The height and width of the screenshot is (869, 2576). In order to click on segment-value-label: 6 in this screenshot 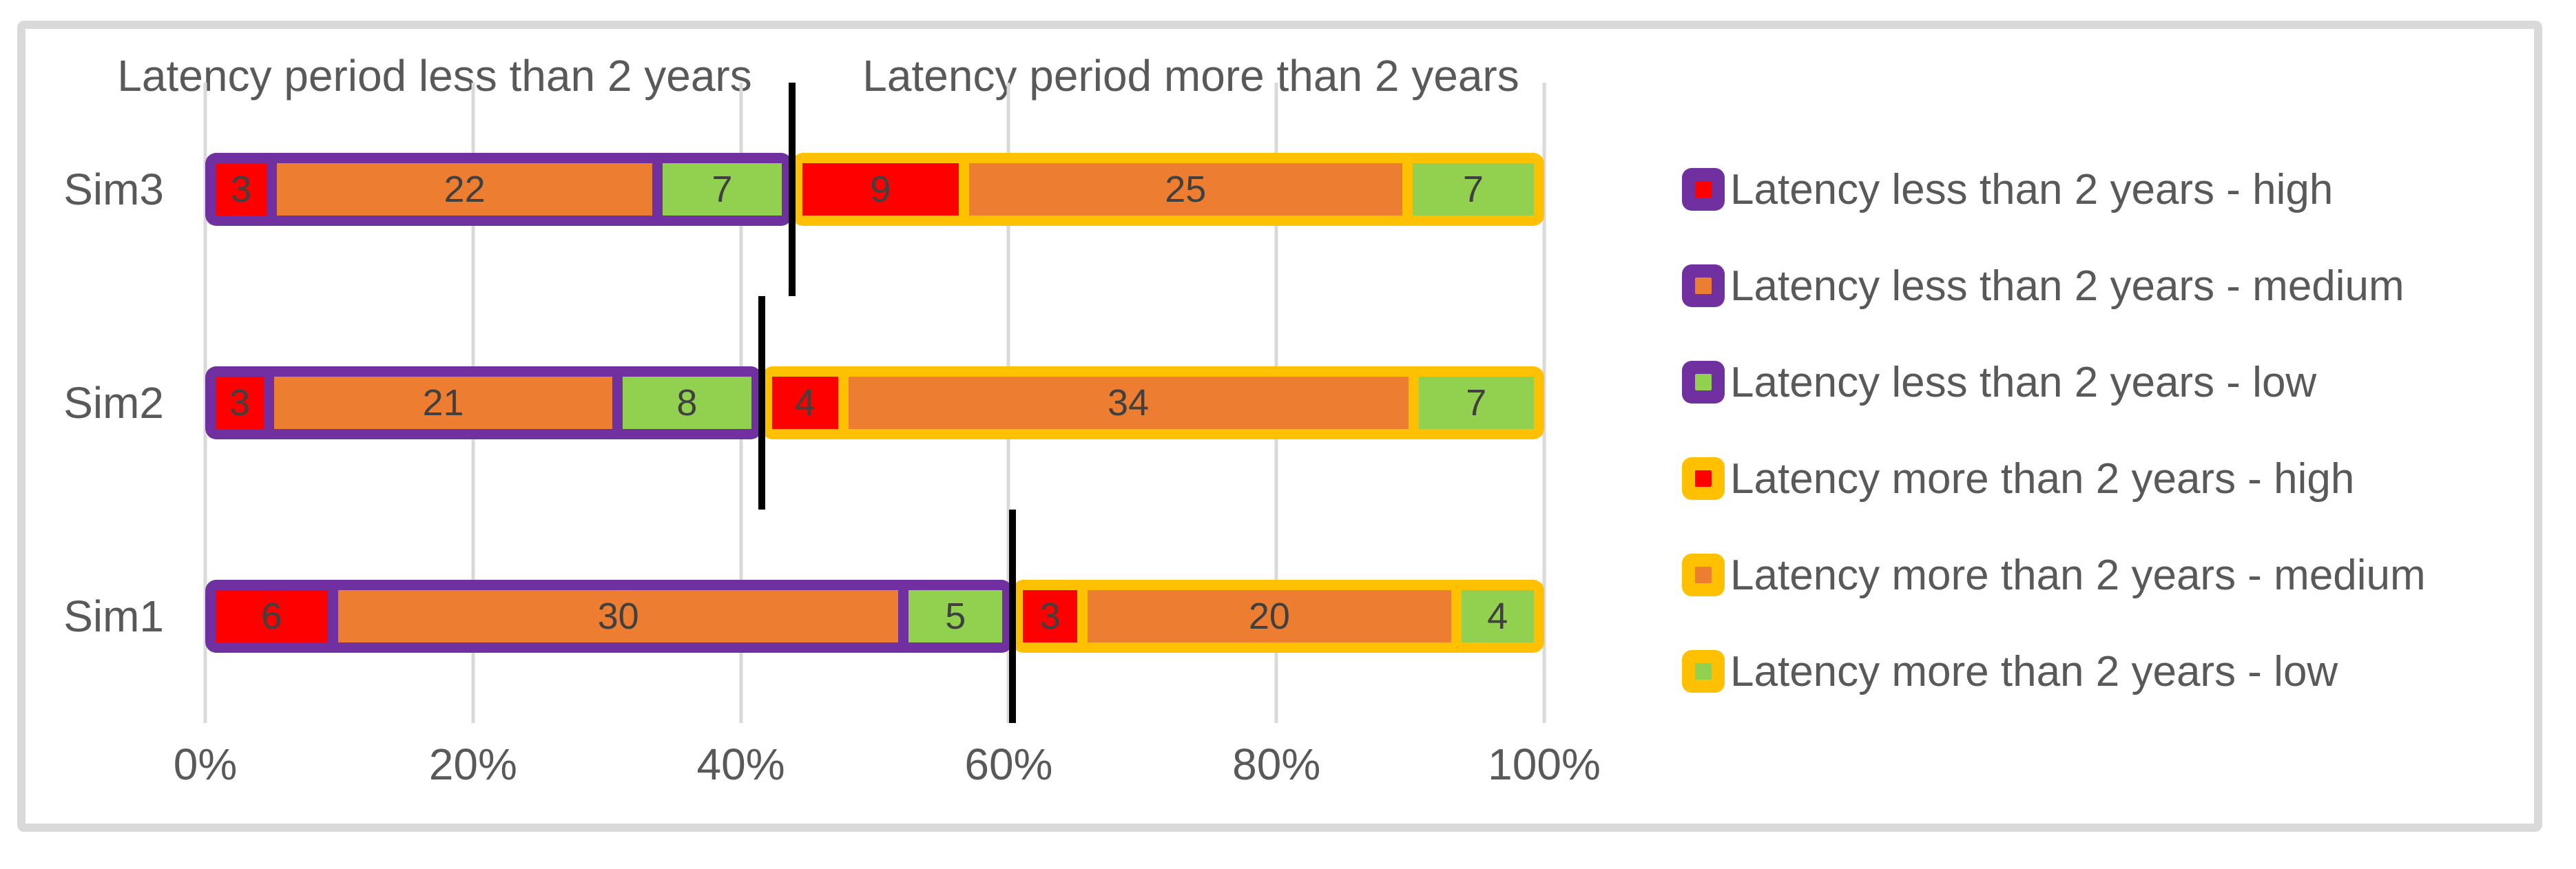, I will do `click(271, 616)`.